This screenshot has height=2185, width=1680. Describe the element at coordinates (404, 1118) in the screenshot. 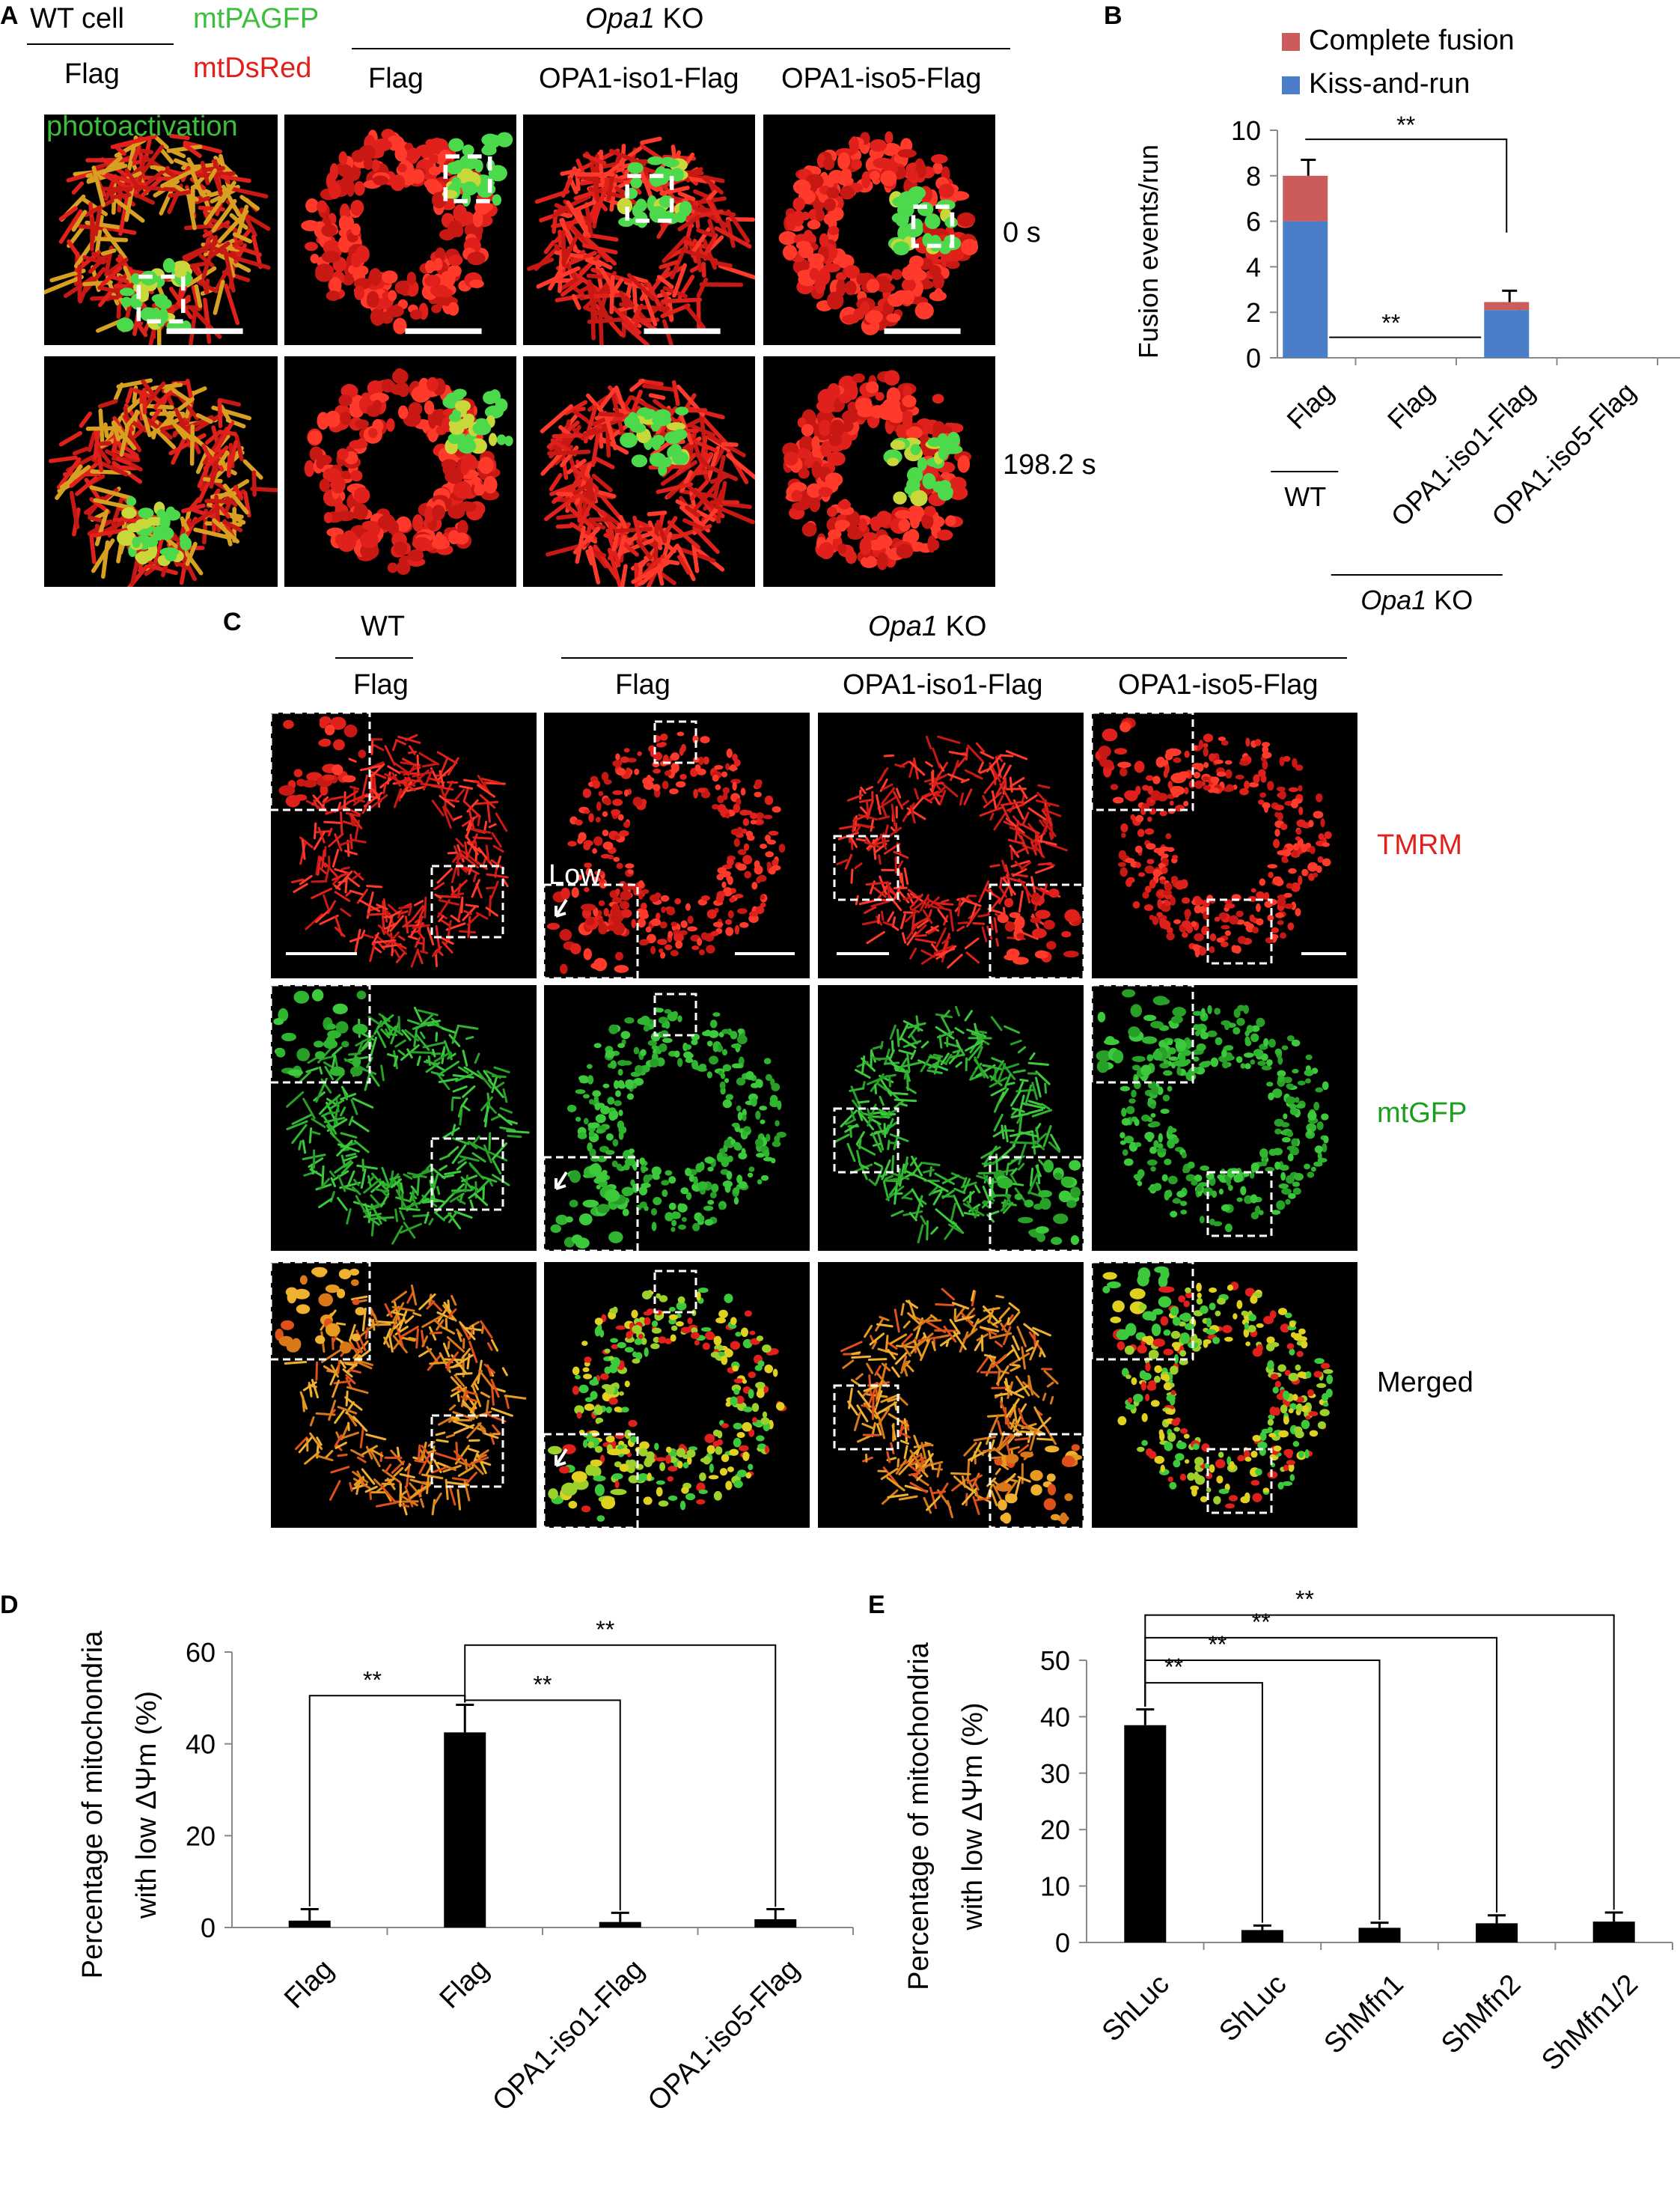

I see `micro-c-wt-mtgfp` at that location.